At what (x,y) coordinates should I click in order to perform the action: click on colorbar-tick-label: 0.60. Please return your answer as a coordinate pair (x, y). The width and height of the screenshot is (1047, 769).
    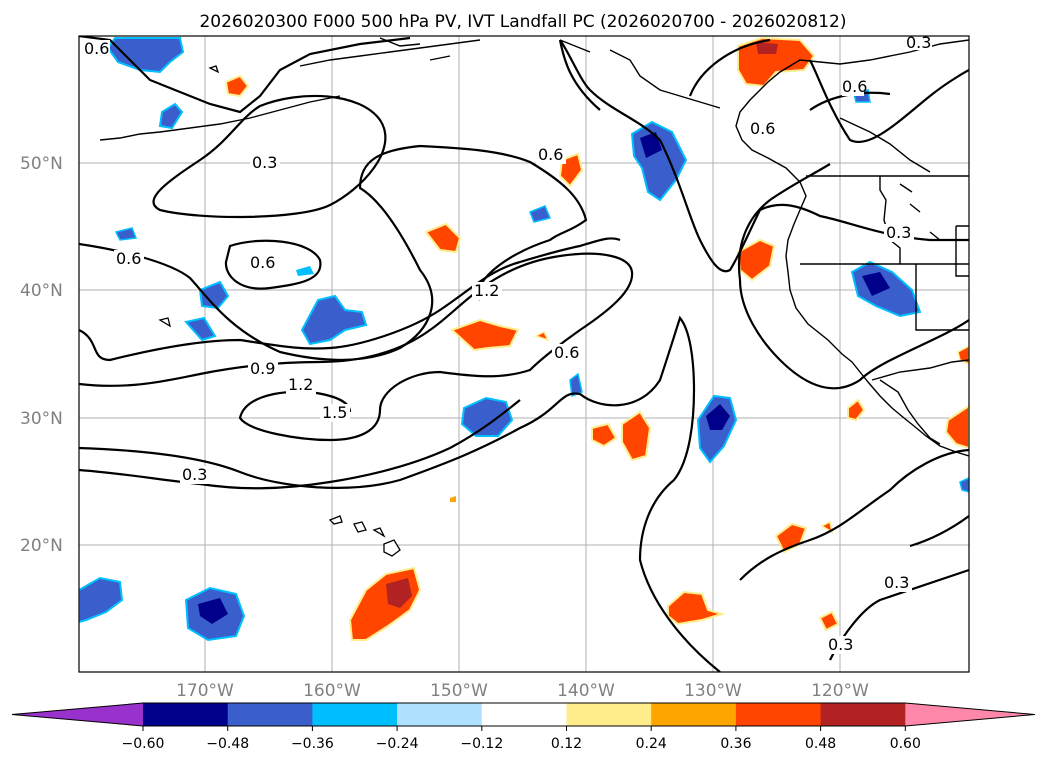
    Looking at the image, I should click on (905, 744).